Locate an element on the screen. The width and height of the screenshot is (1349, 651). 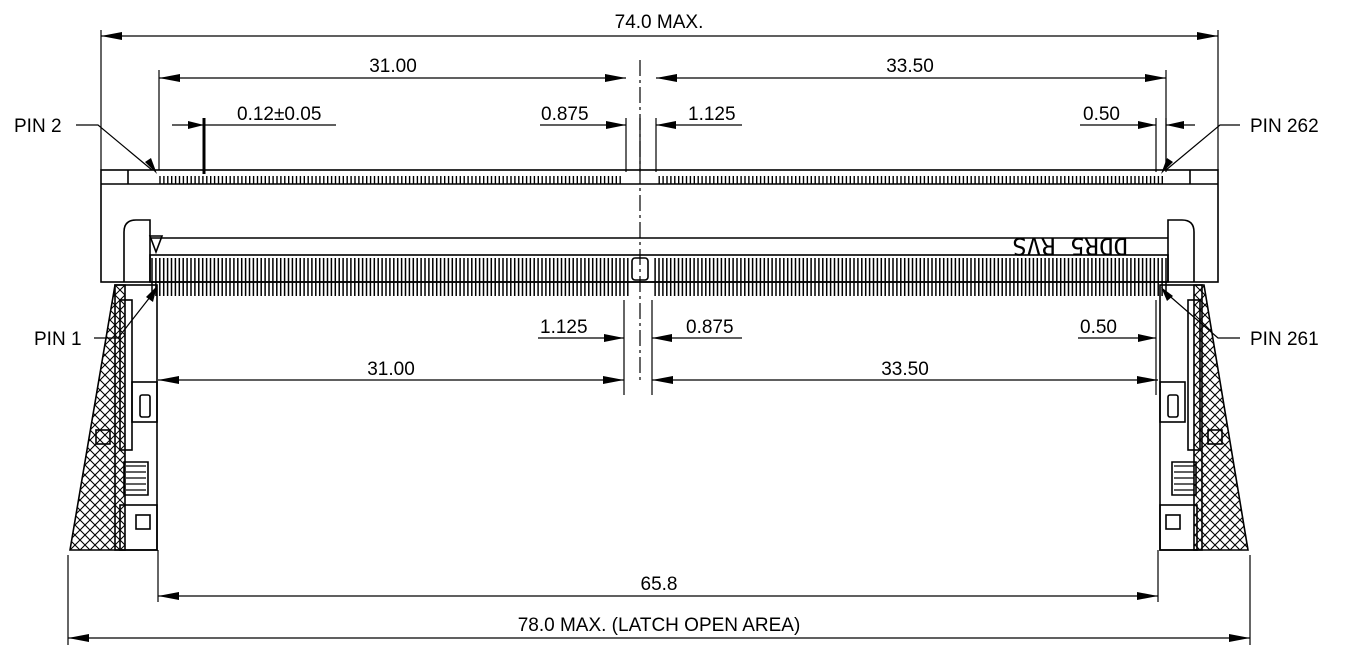
pin-leaders-bottom is located at coordinates (667, 312).